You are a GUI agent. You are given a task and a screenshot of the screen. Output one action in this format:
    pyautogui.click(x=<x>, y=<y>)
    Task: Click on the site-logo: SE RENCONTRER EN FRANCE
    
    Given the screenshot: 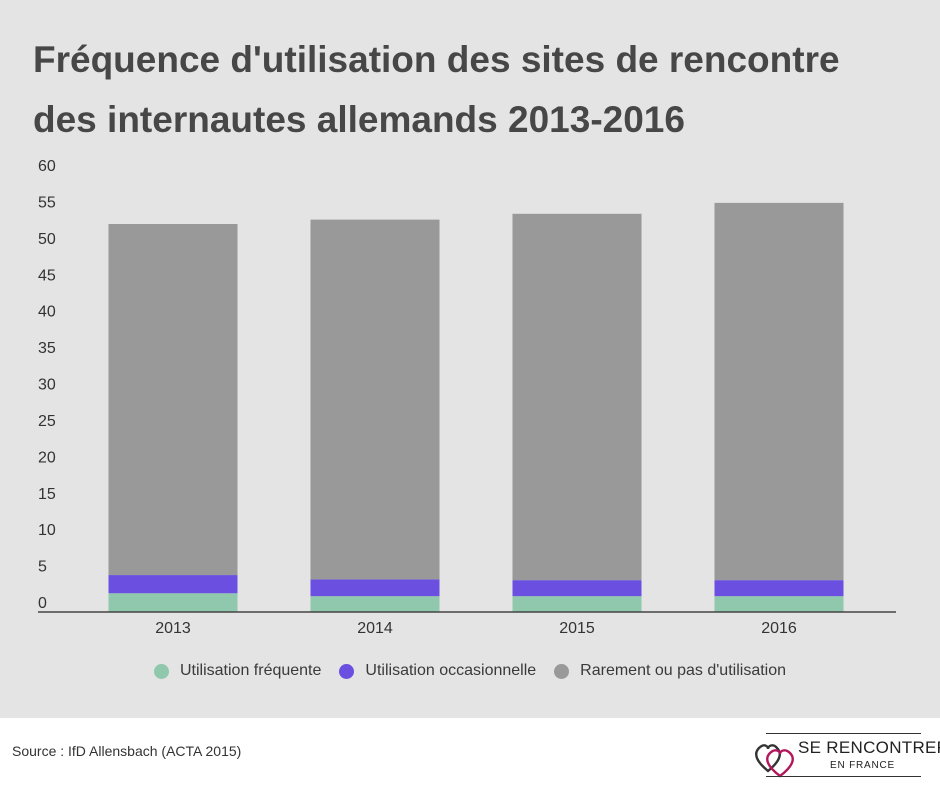 What is the action you would take?
    pyautogui.click(x=847, y=756)
    